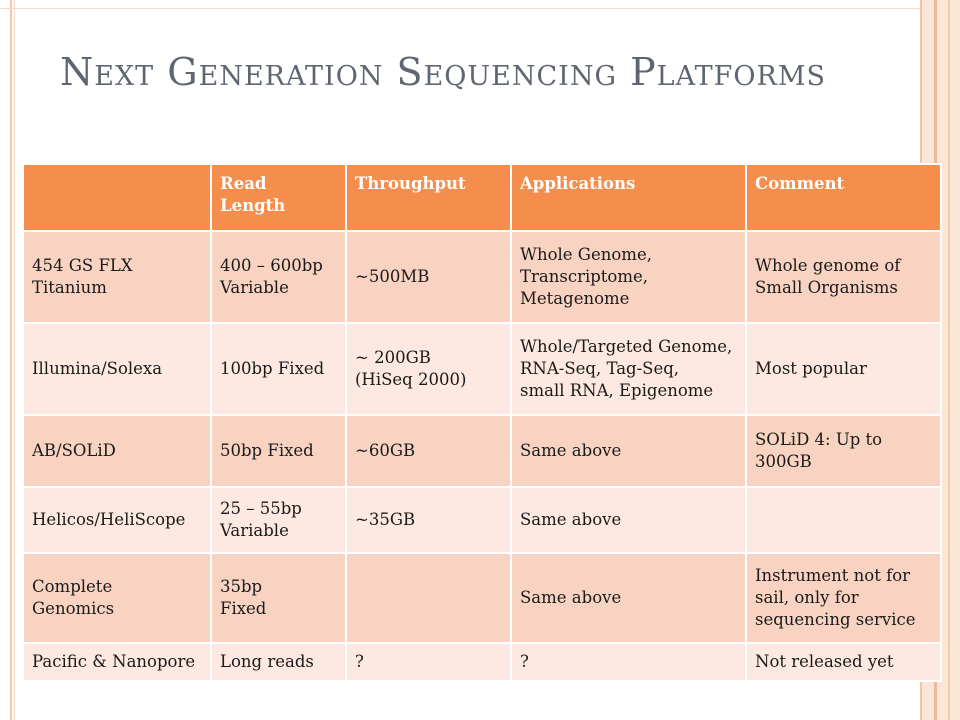 This screenshot has width=960, height=720. What do you see at coordinates (628, 277) in the screenshot?
I see `cell-applications: Whole Genome, Transcriptome, Metagenome` at bounding box center [628, 277].